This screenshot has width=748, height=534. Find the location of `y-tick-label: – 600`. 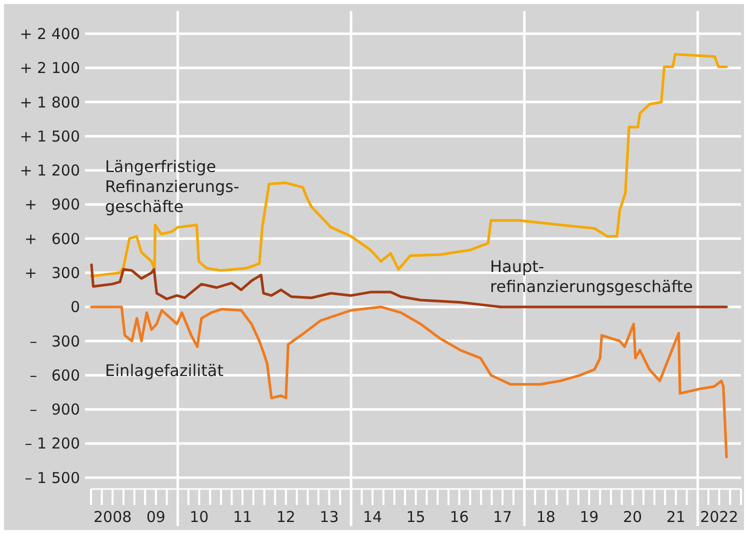

y-tick-label: – 600 is located at coordinates (55, 375).